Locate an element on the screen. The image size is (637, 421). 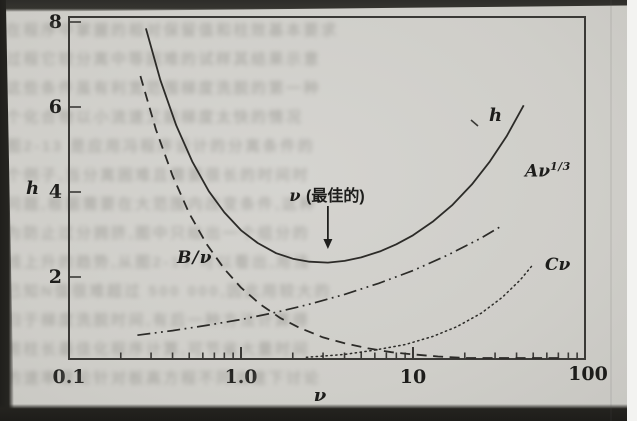
page-edge-shadow is located at coordinates (611, 210).